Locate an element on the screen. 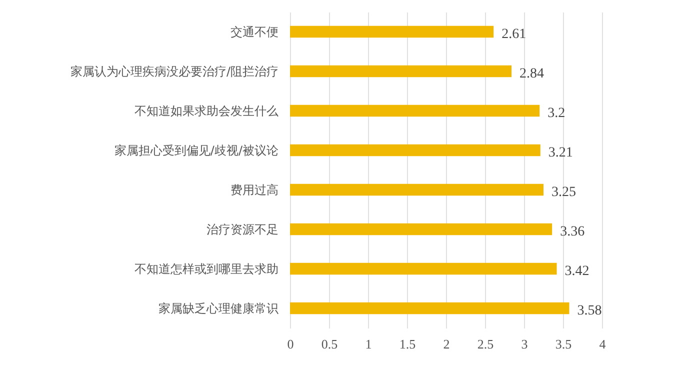 This screenshot has width=700, height=388. y-tick-label: 交通不便 is located at coordinates (254, 31).